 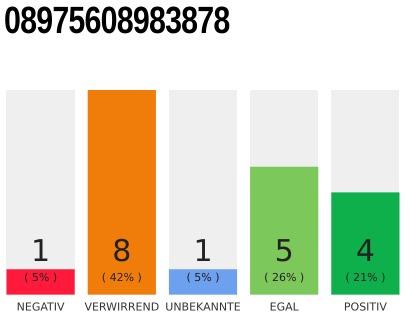 What do you see at coordinates (122, 307) in the screenshot?
I see `x-tick-label: VERWIRREND` at bounding box center [122, 307].